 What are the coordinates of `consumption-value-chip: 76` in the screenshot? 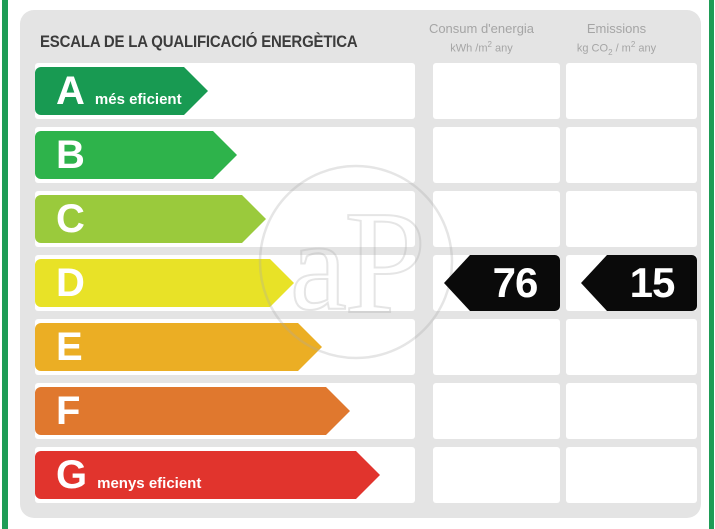 It's located at (502, 283).